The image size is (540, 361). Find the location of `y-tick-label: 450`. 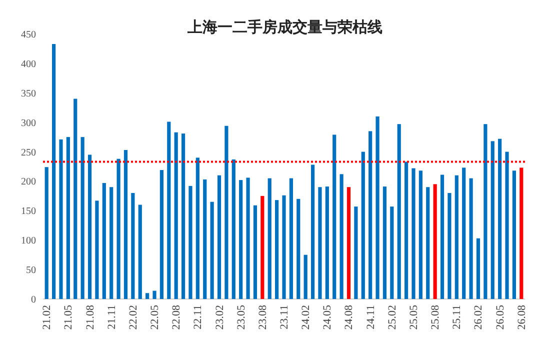

y-tick-label: 450 is located at coordinates (28, 35).